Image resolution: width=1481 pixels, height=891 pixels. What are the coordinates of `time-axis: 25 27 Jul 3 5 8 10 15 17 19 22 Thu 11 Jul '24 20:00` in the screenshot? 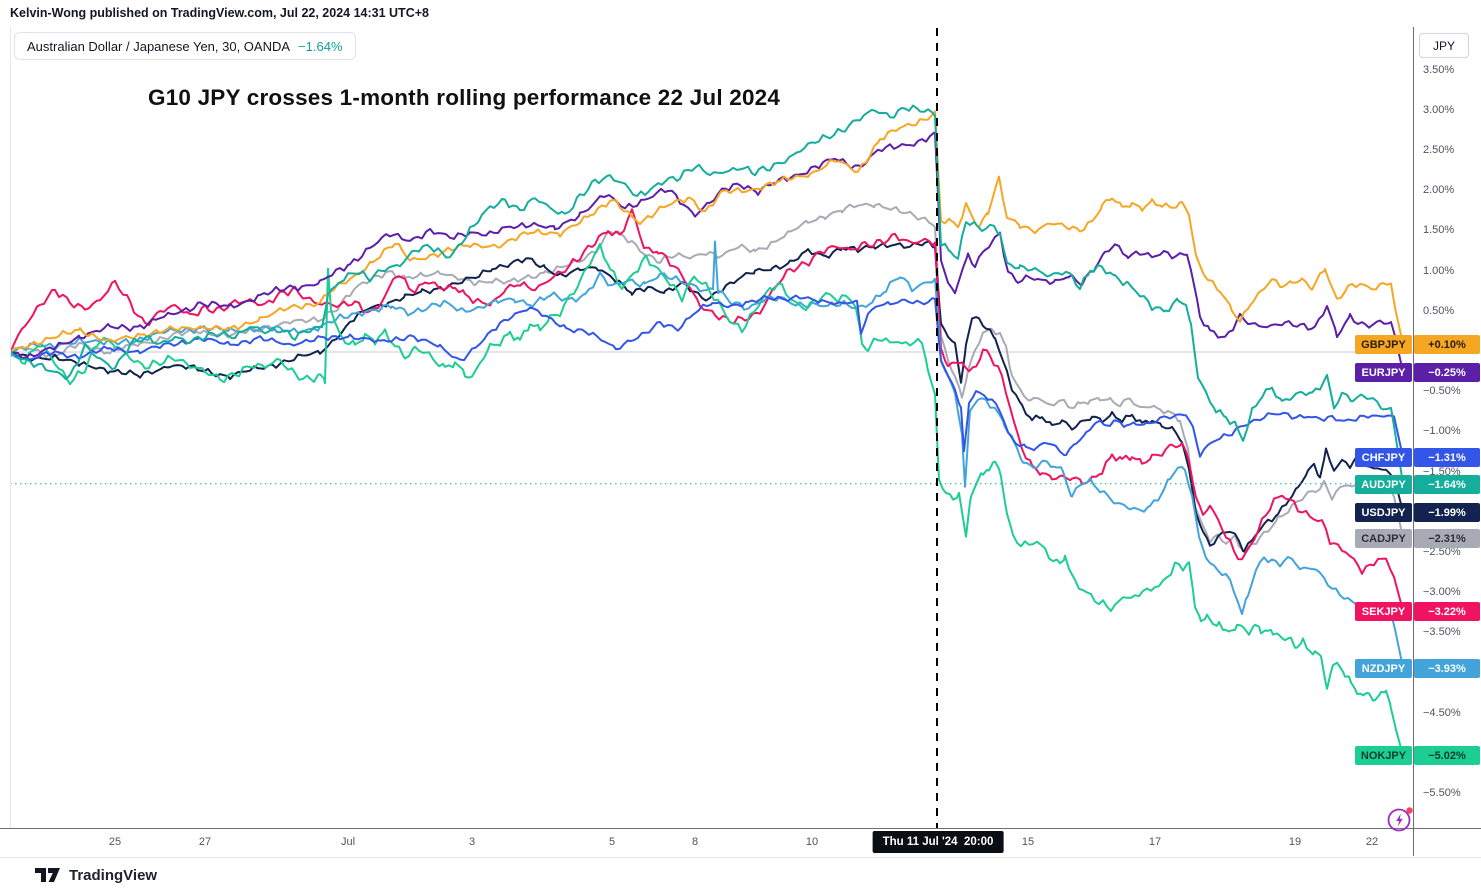 It's located at (740, 843).